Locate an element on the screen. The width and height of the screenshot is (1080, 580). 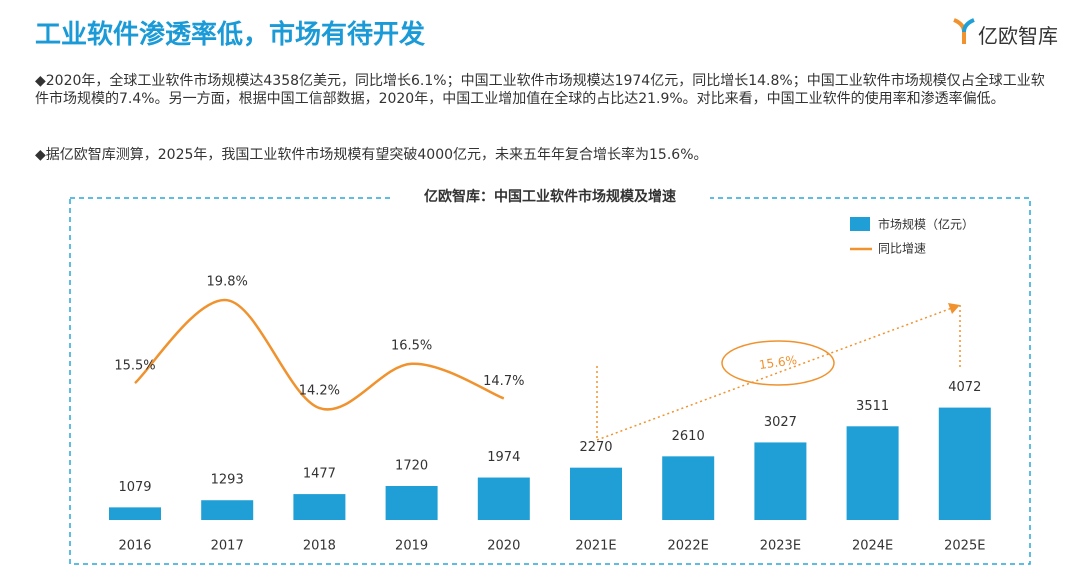
line-value-label: 15.5% is located at coordinates (134, 366).